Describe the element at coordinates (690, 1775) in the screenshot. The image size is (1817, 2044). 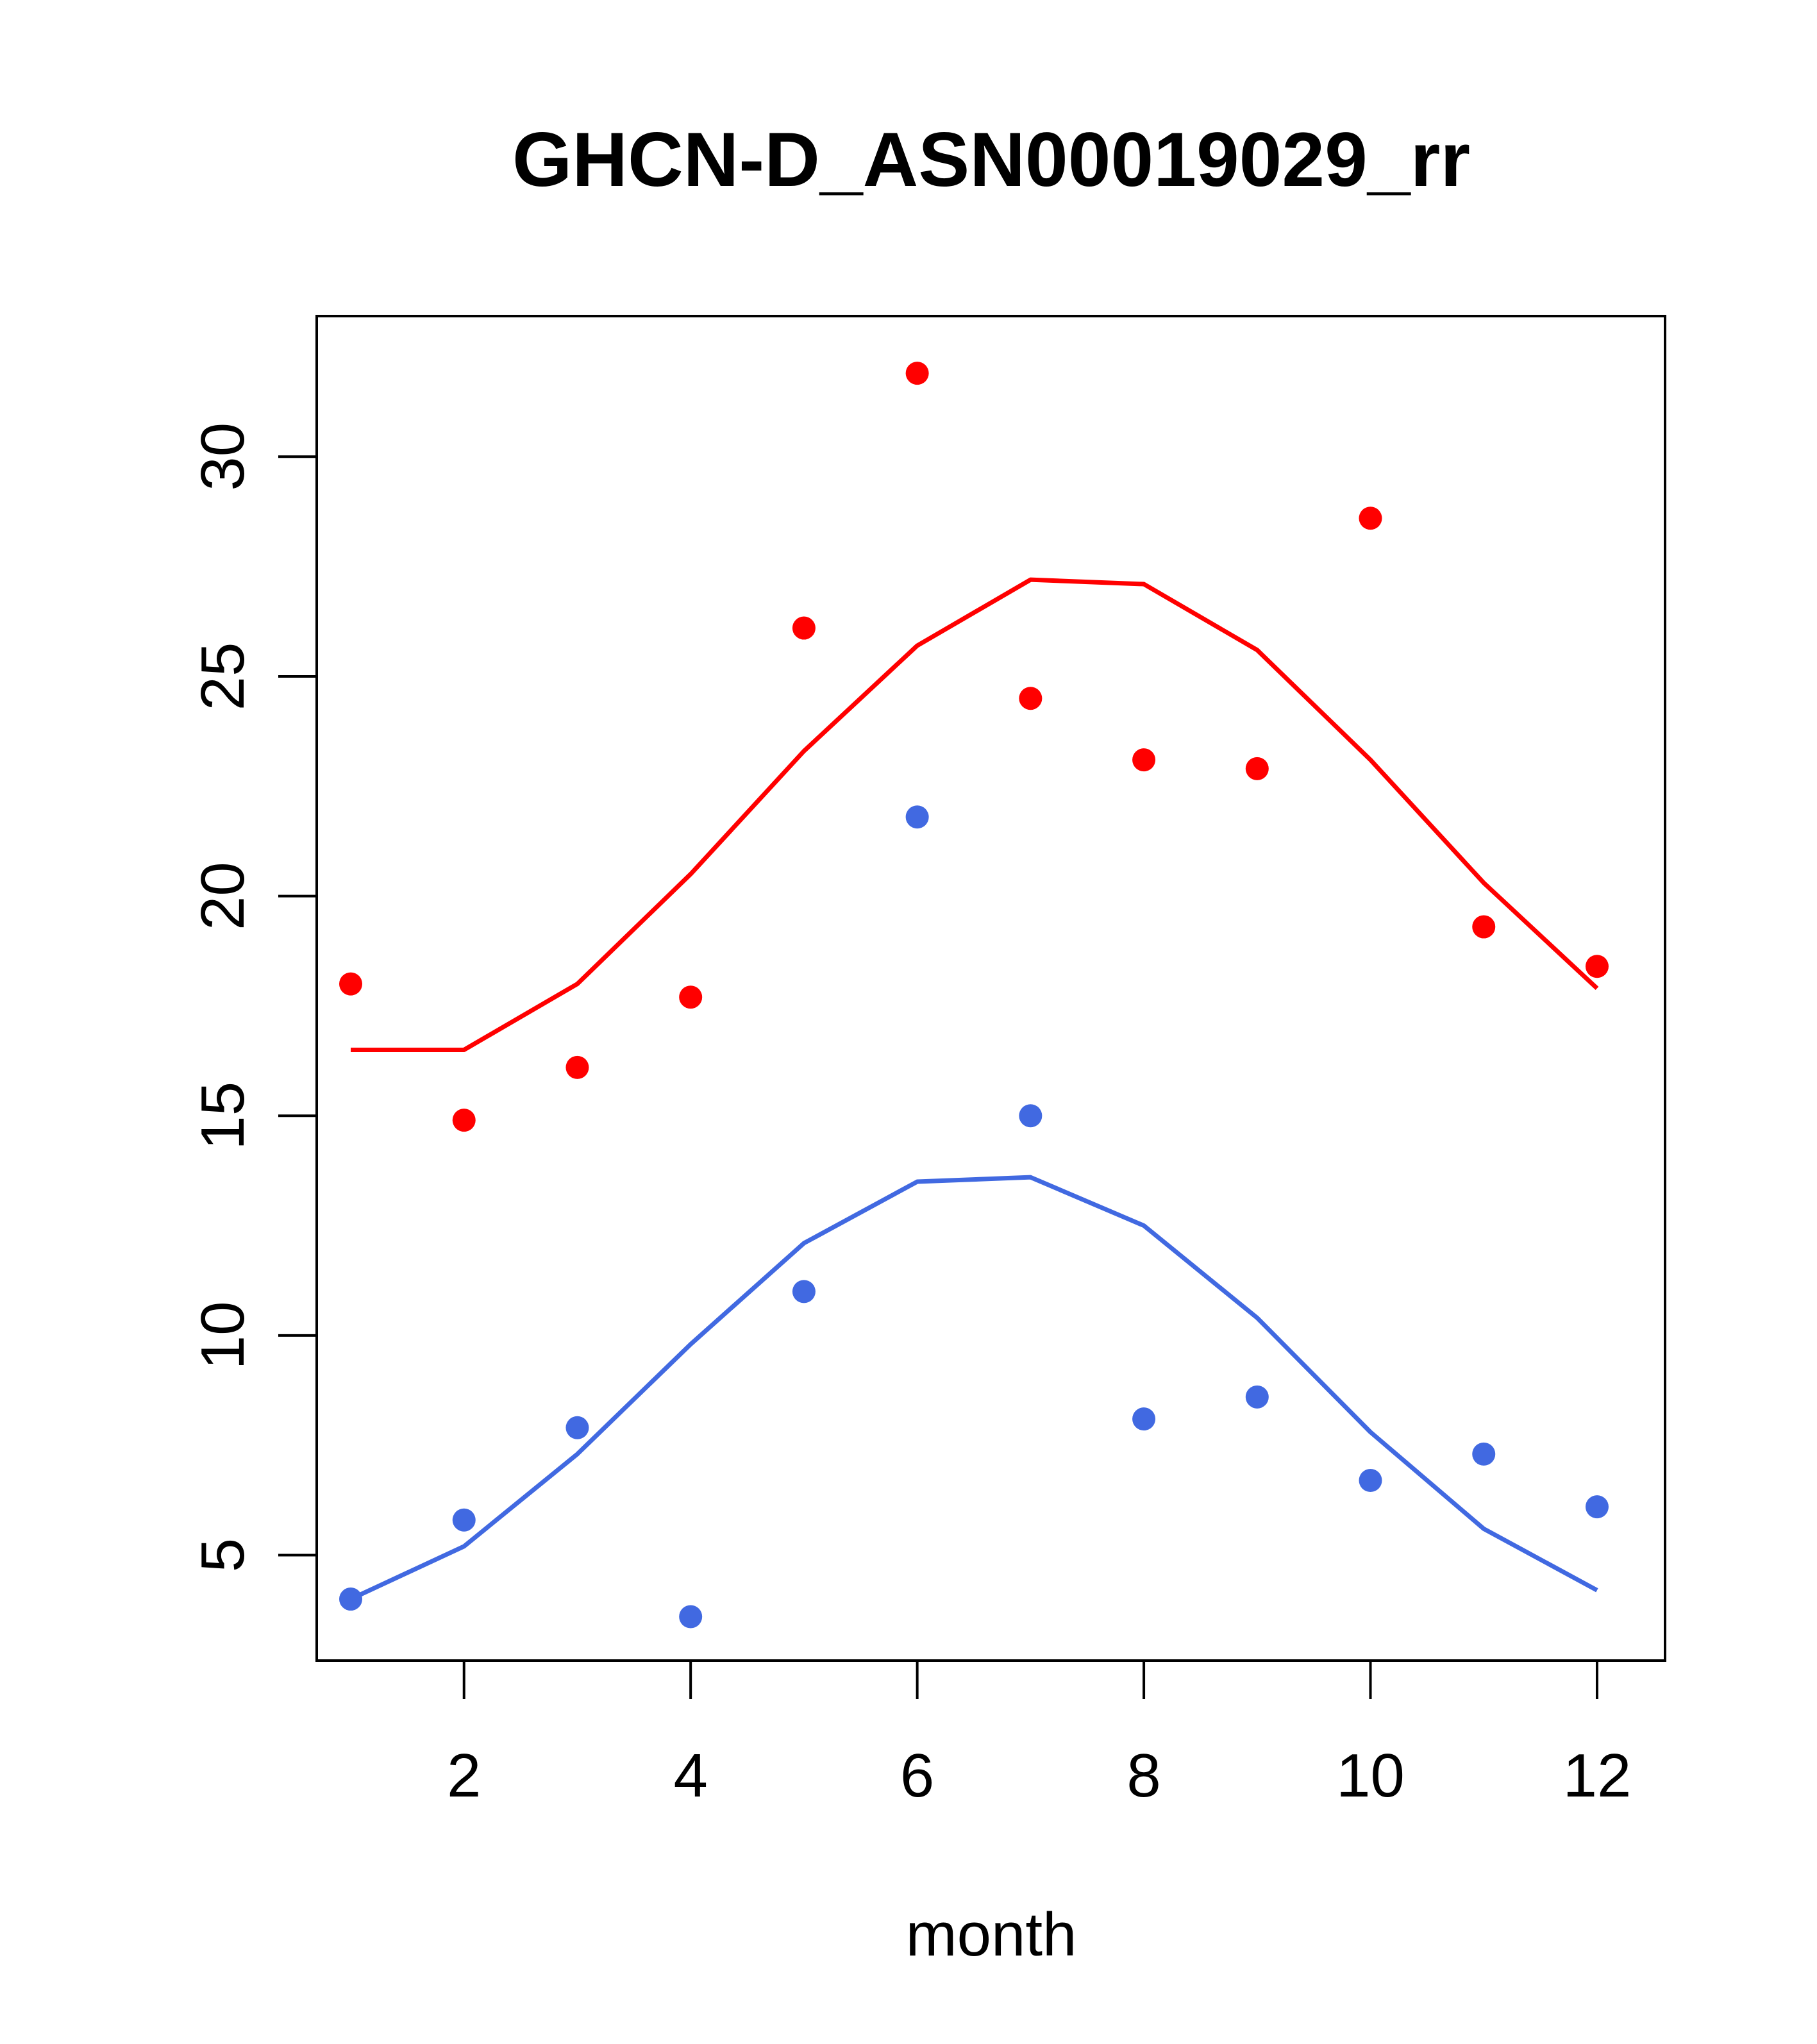
I see `x-tick-label: 4` at that location.